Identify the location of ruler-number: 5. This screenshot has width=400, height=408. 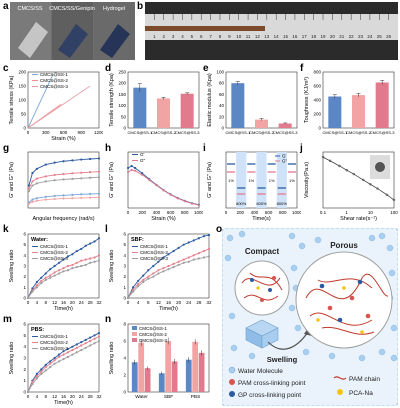
(192, 36).